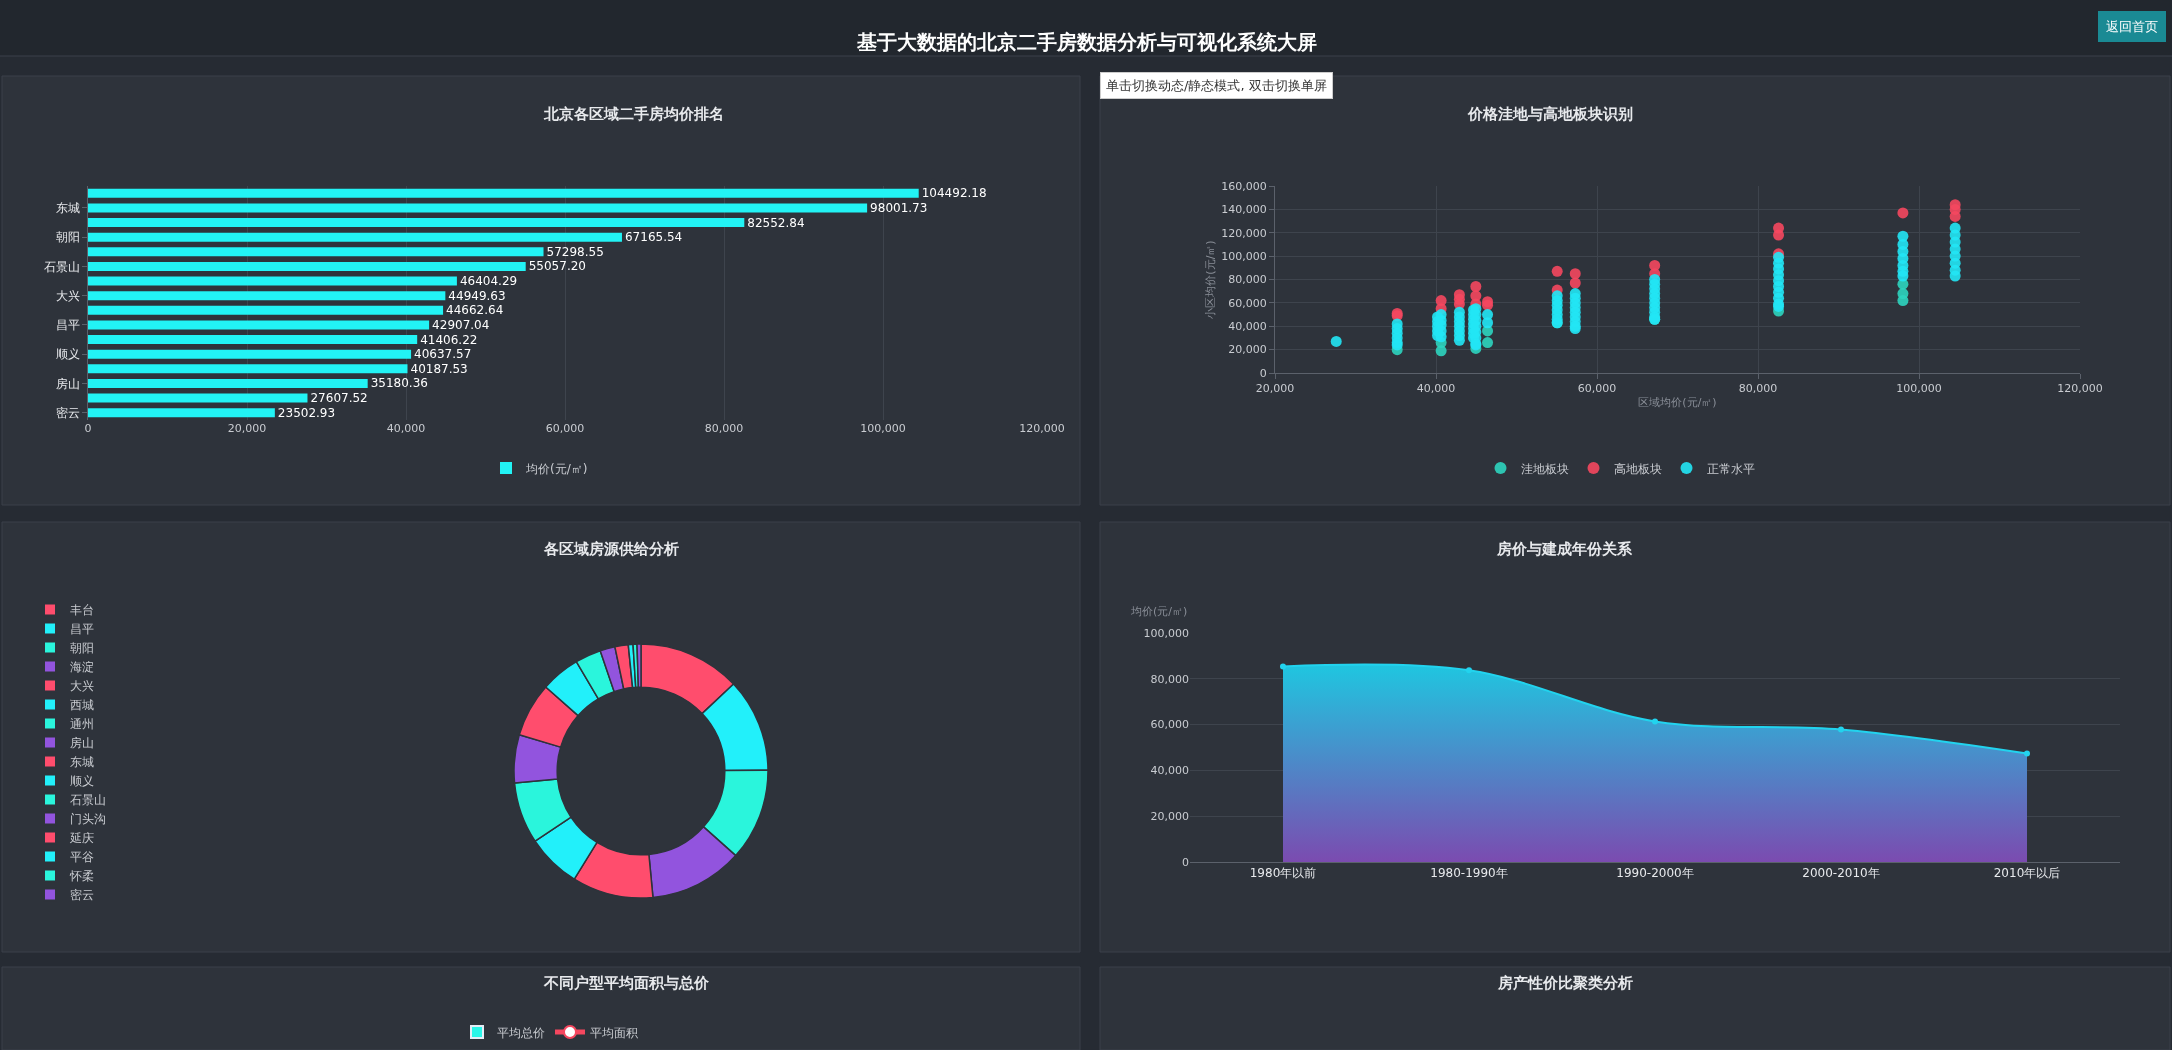 Image resolution: width=2172 pixels, height=1050 pixels. I want to click on legend-label: 海淀, so click(82, 667).